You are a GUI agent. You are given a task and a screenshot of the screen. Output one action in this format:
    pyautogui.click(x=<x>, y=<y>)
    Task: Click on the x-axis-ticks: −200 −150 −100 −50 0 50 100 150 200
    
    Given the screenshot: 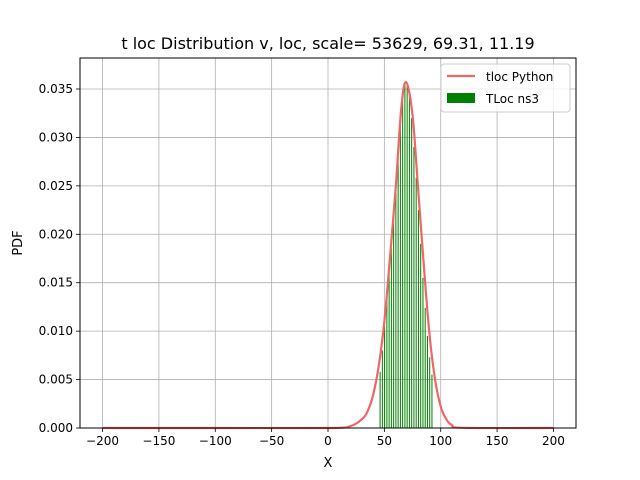 What is the action you would take?
    pyautogui.click(x=325, y=438)
    